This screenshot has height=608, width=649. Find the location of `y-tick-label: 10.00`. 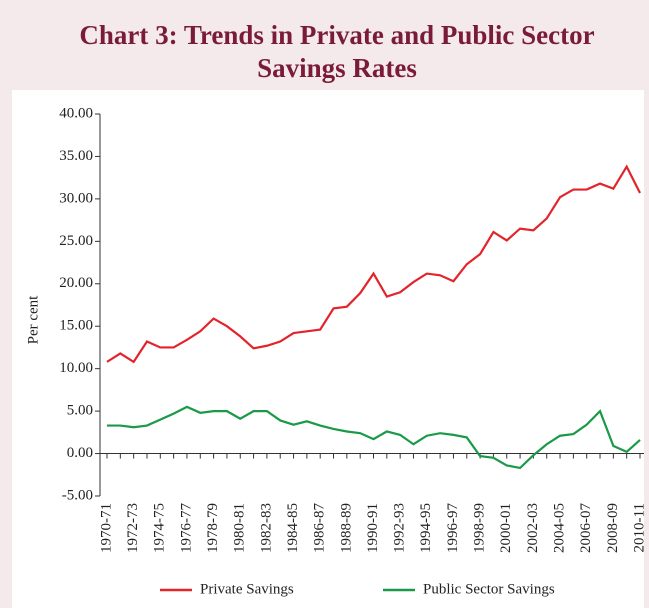

y-tick-label: 10.00 is located at coordinates (76, 368).